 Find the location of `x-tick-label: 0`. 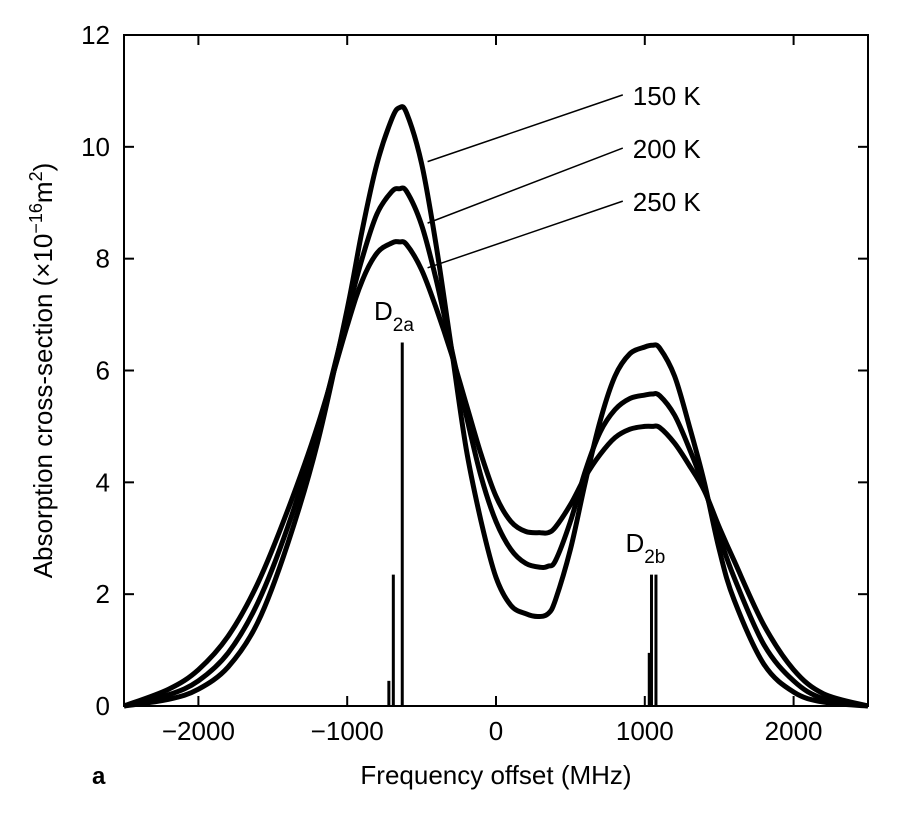

x-tick-label: 0 is located at coordinates (496, 731).